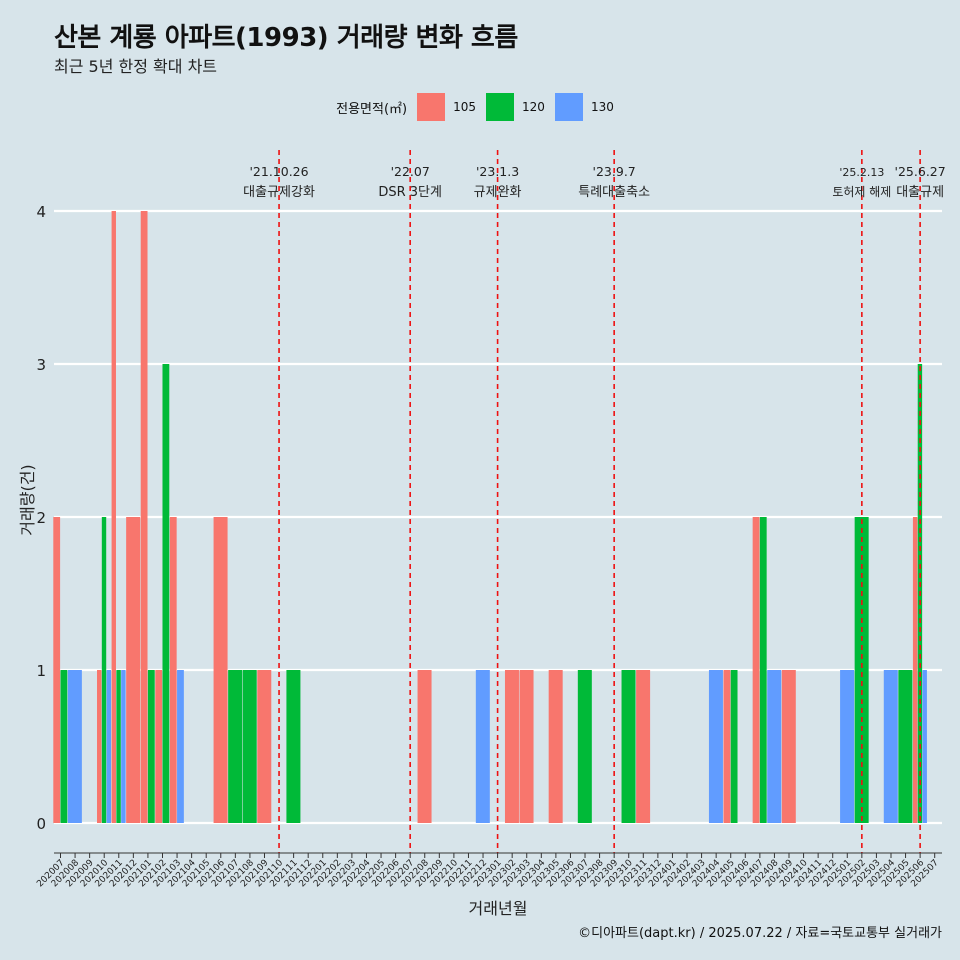  What do you see at coordinates (602, 107) in the screenshot?
I see `legend-label-130: 130` at bounding box center [602, 107].